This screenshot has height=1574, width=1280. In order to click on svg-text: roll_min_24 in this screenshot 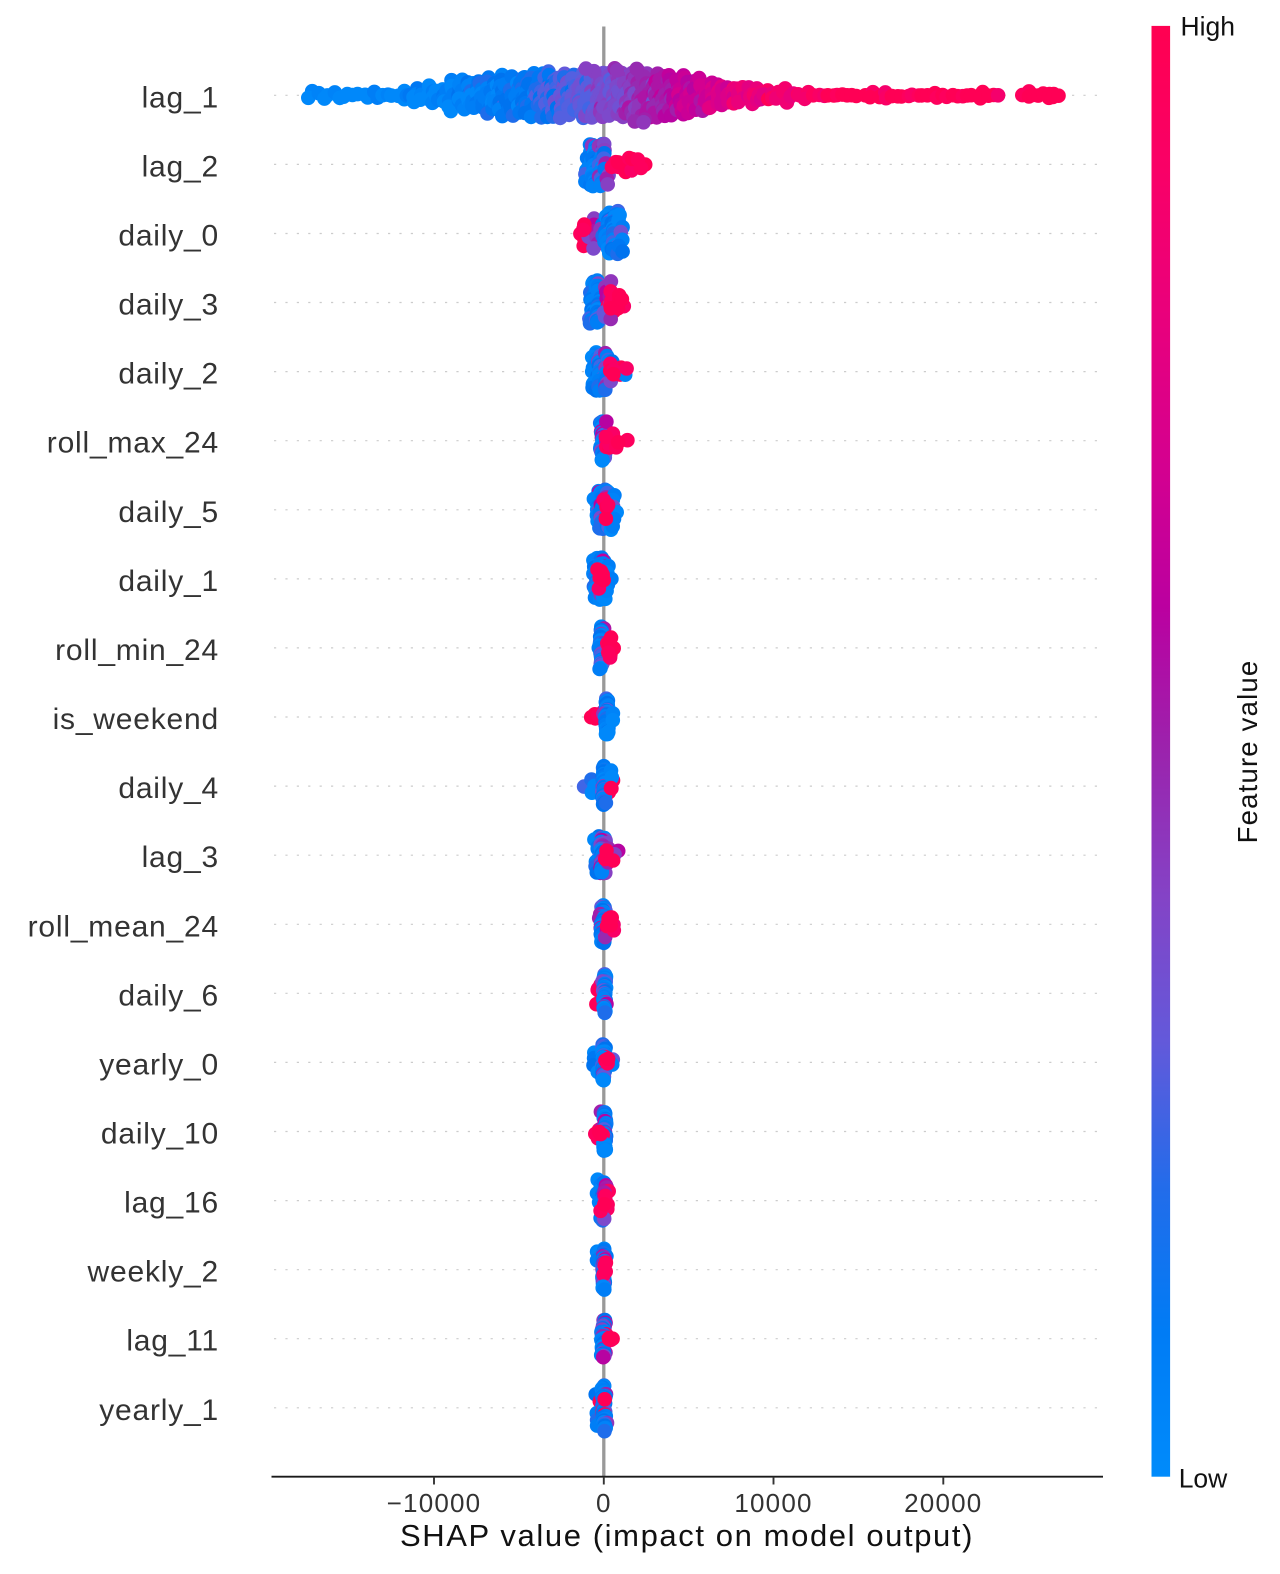, I will do `click(137, 650)`.